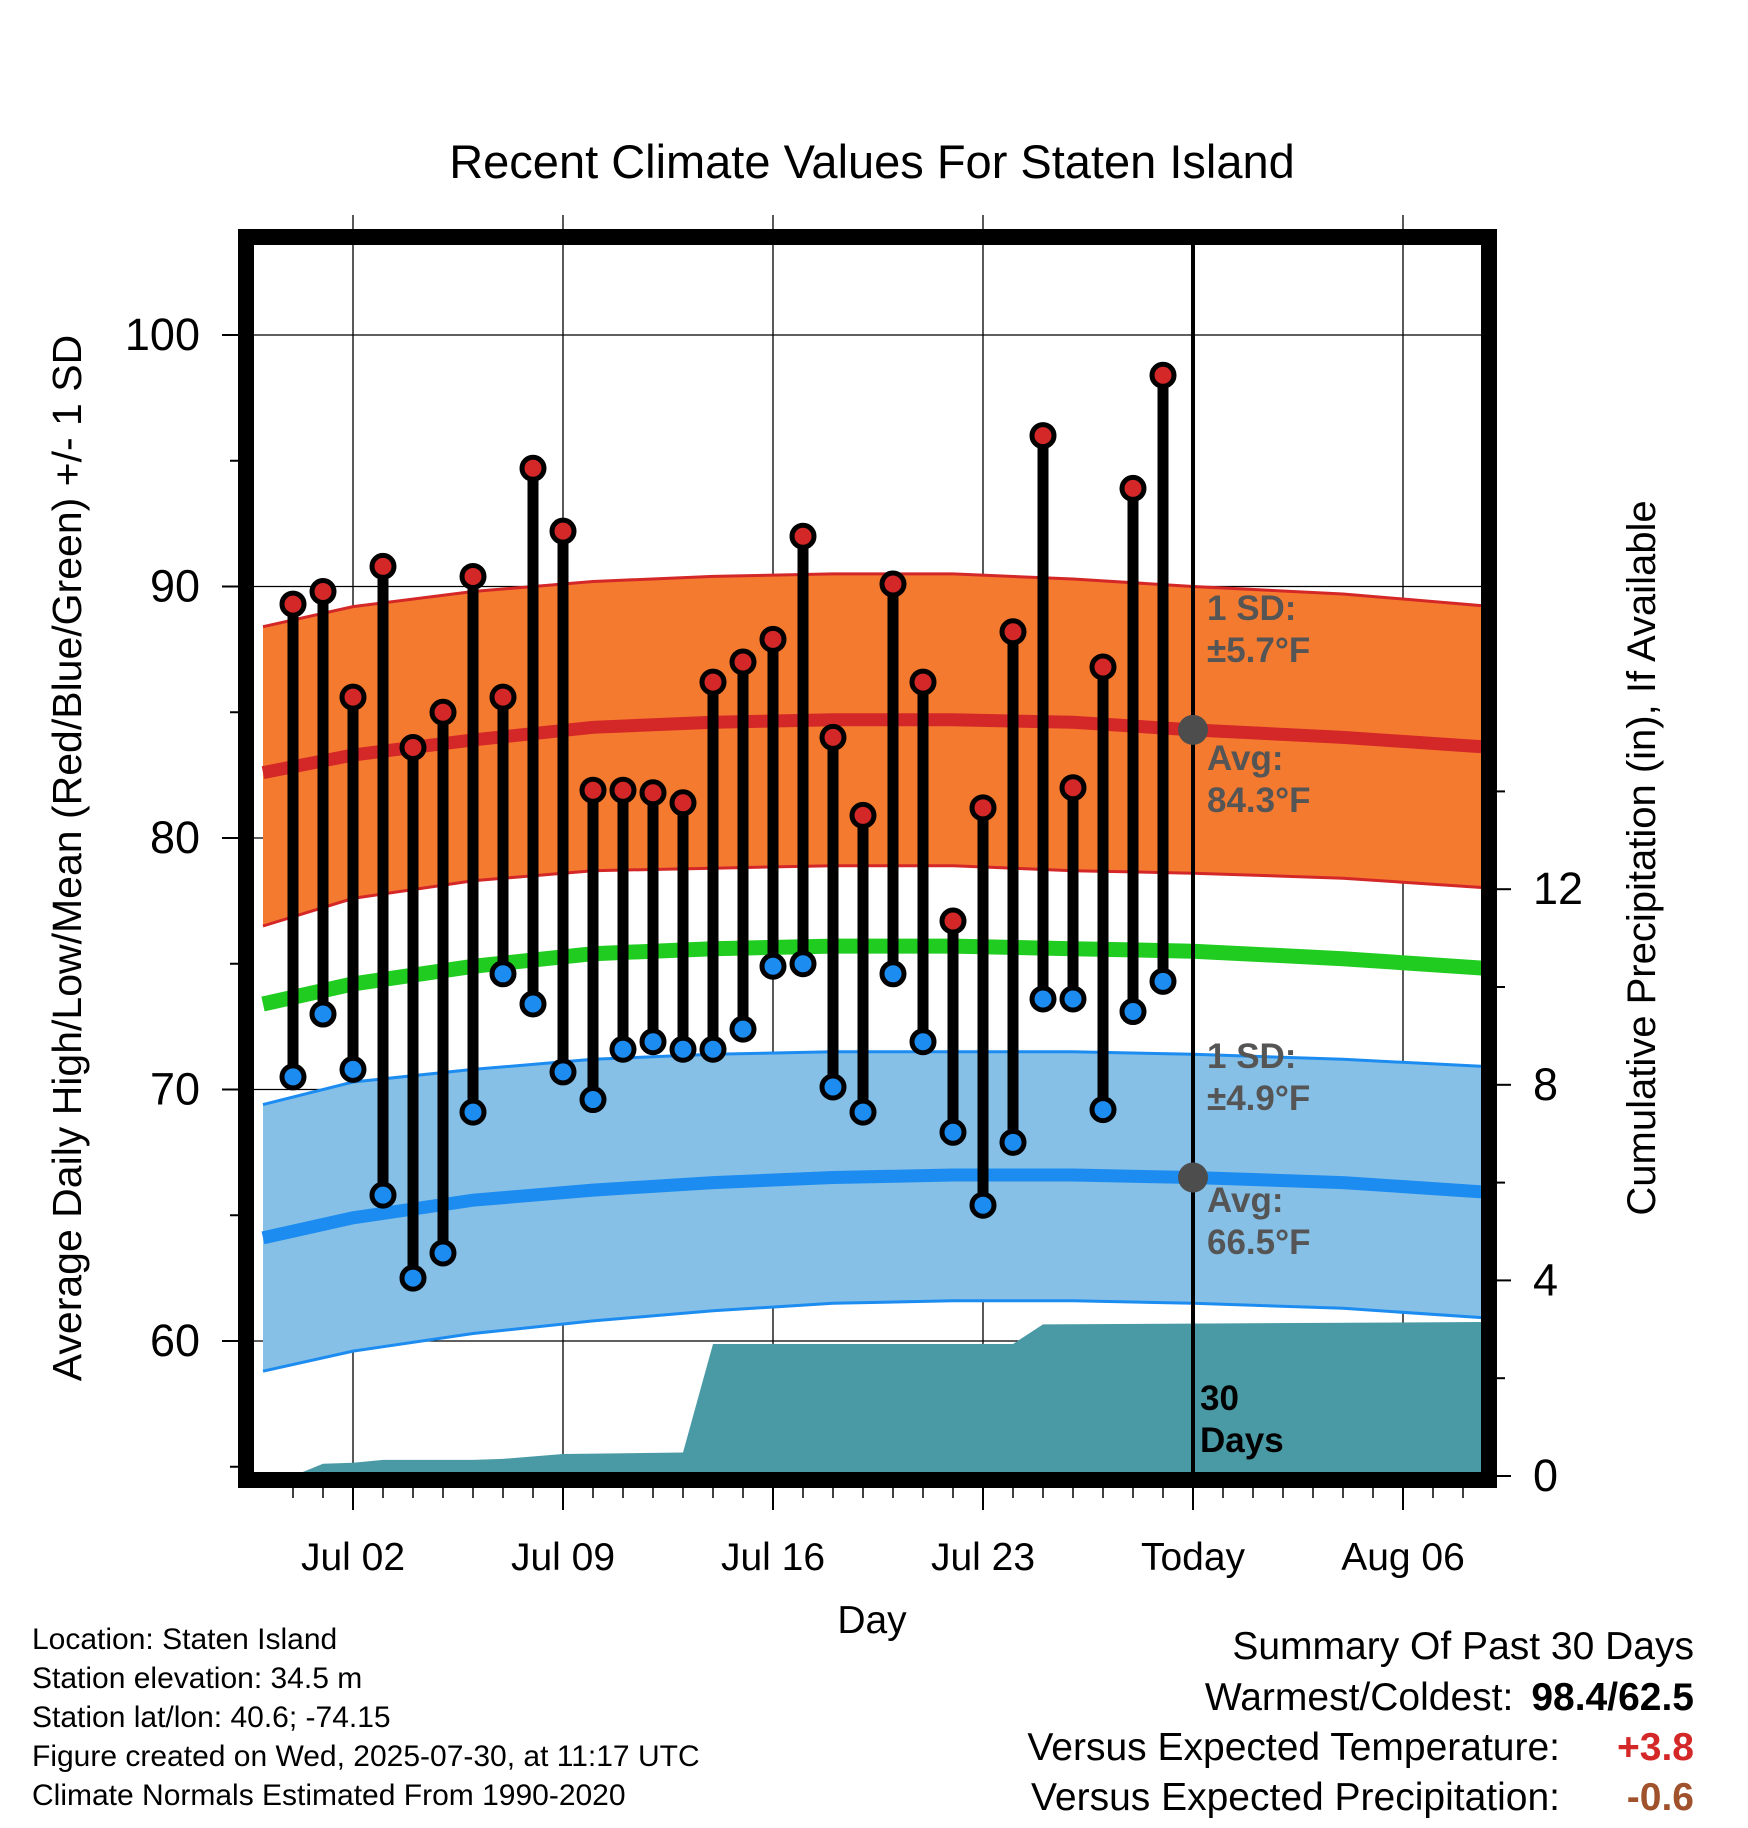 Image resolution: width=1748 pixels, height=1828 pixels. Describe the element at coordinates (773, 1557) in the screenshot. I see `x-tick-label: Jul 16` at that location.